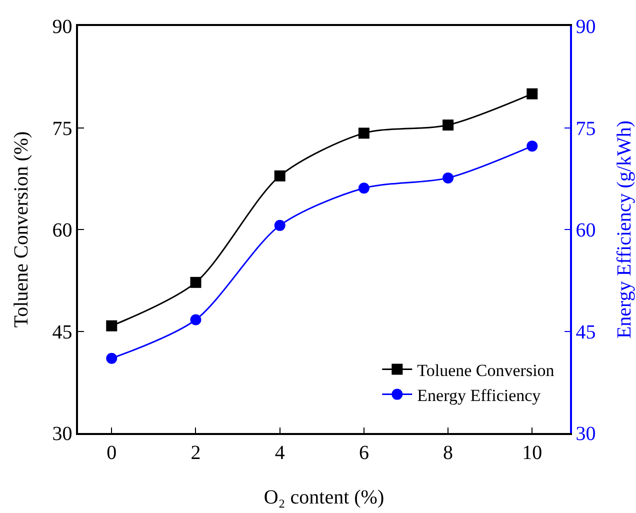 This screenshot has height=513, width=636. What do you see at coordinates (363, 453) in the screenshot?
I see `x-tick-label: 6` at bounding box center [363, 453].